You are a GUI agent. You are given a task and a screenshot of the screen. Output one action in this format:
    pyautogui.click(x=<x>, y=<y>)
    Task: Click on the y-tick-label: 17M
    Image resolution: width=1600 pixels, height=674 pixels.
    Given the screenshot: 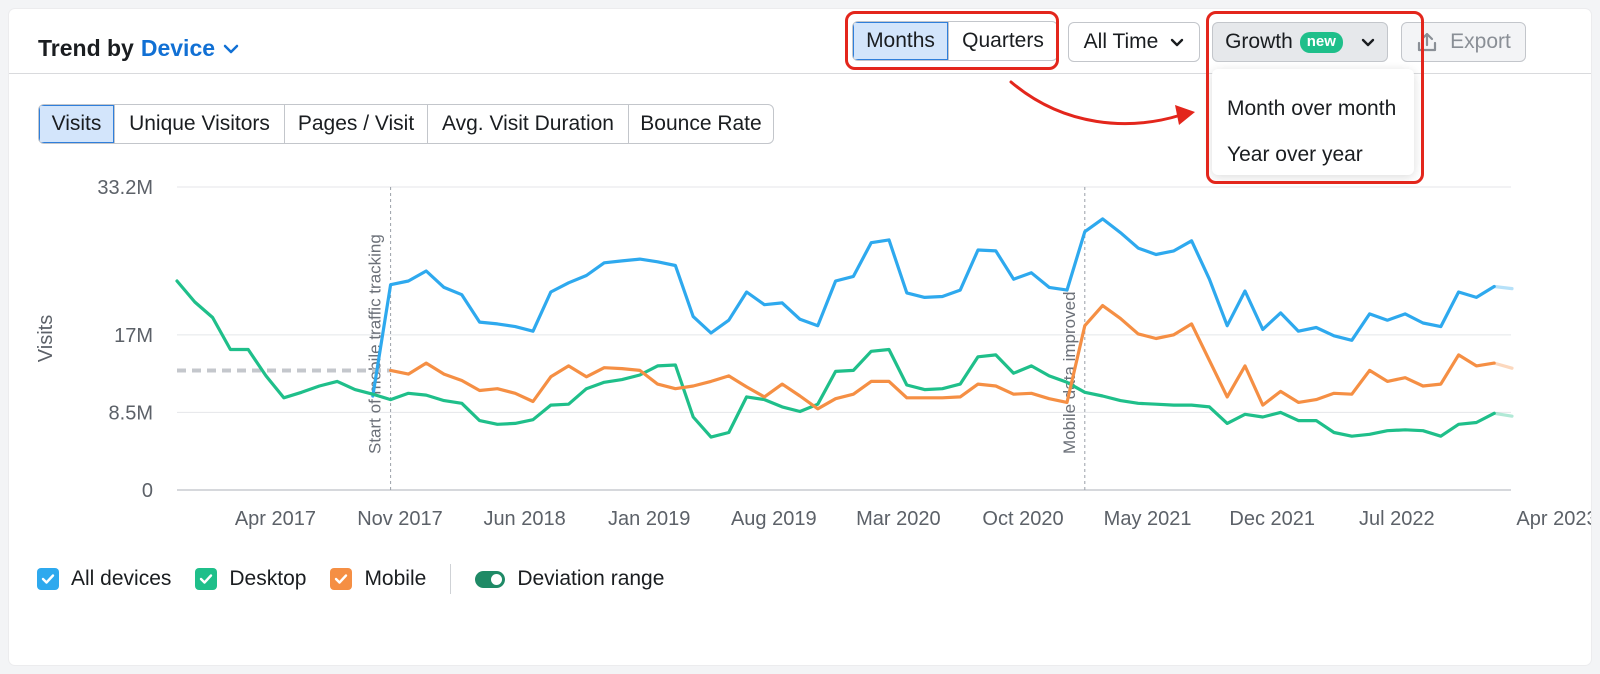 What is the action you would take?
    pyautogui.click(x=133, y=336)
    